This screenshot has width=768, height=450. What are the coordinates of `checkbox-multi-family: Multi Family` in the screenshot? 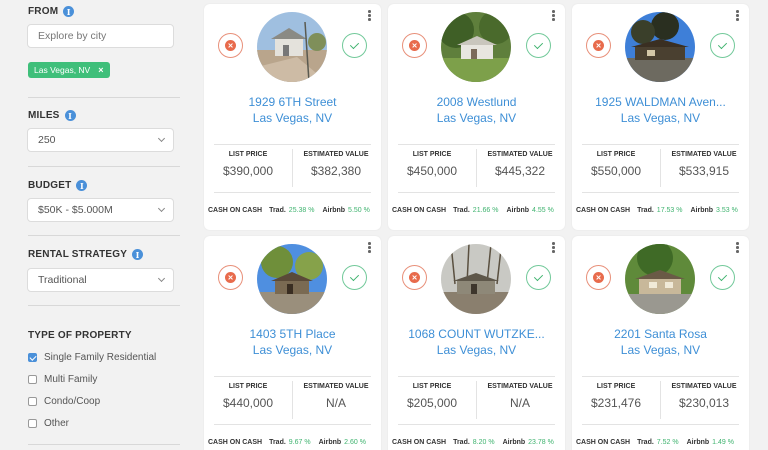 It's located at (62, 379).